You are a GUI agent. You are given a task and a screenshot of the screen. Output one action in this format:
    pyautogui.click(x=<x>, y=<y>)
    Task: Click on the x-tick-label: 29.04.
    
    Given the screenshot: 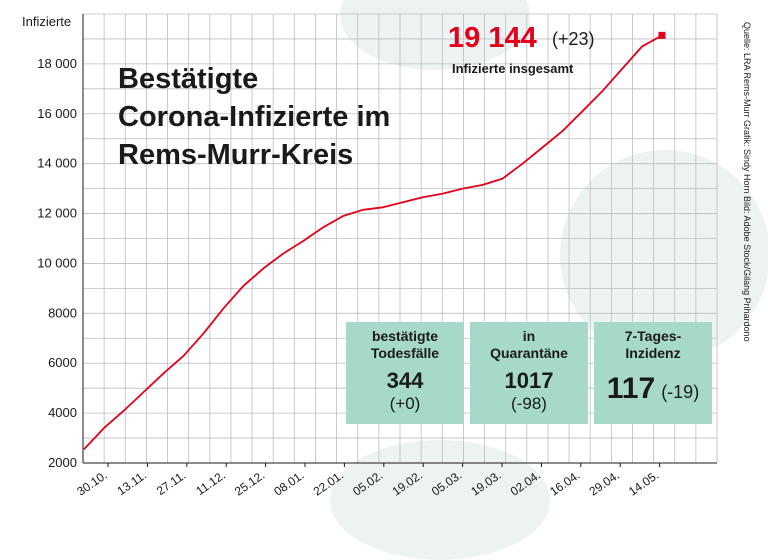 What is the action you would take?
    pyautogui.click(x=604, y=483)
    